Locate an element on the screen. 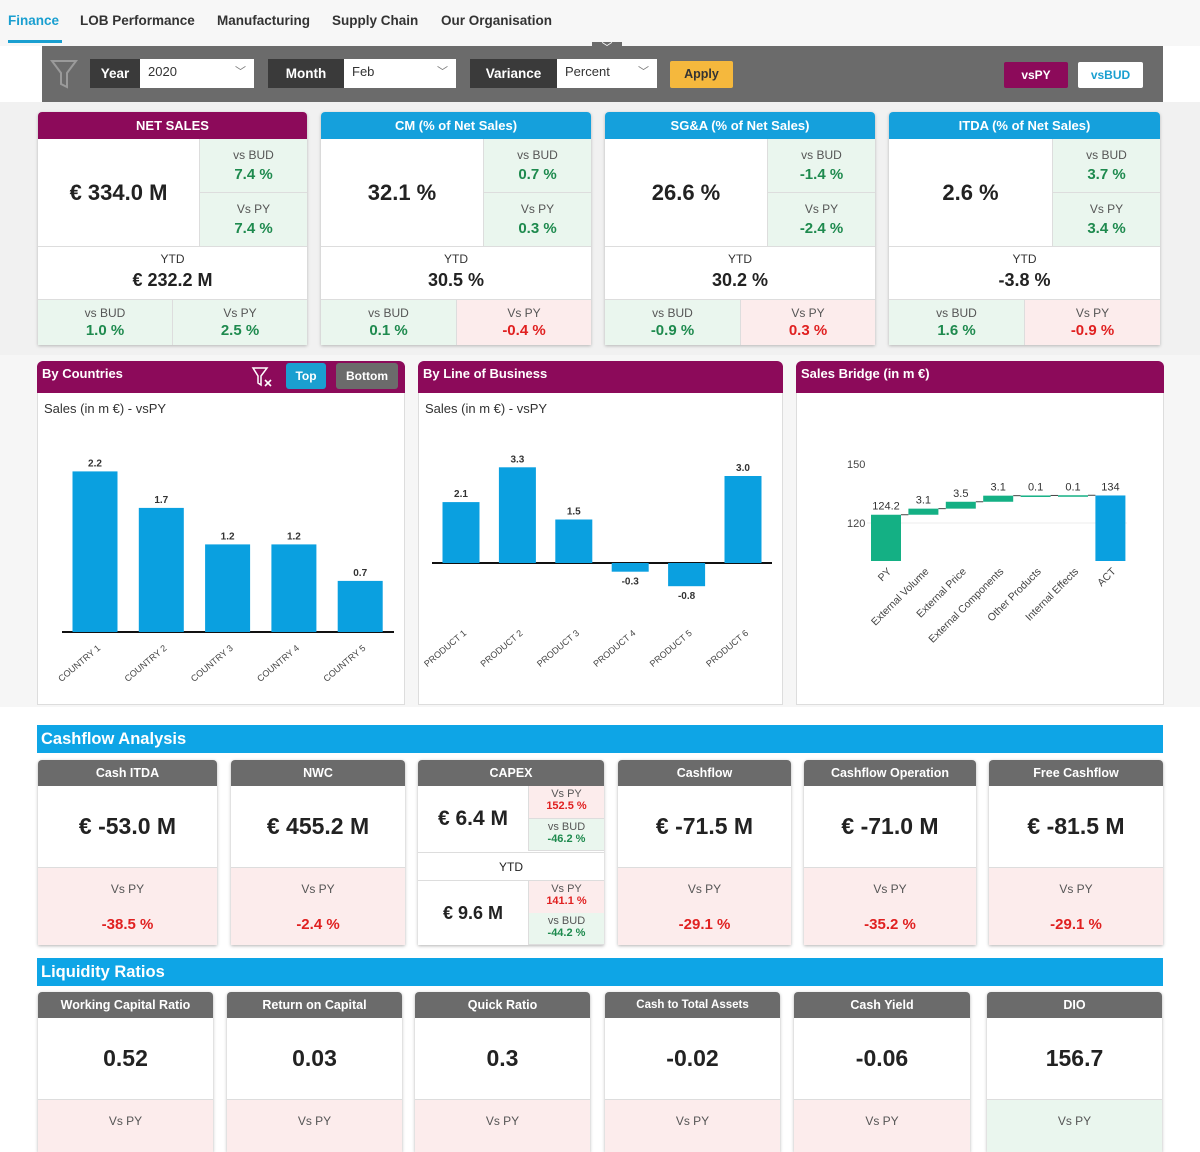  tab-lob-performance: LOB Performance is located at coordinates (137, 20).